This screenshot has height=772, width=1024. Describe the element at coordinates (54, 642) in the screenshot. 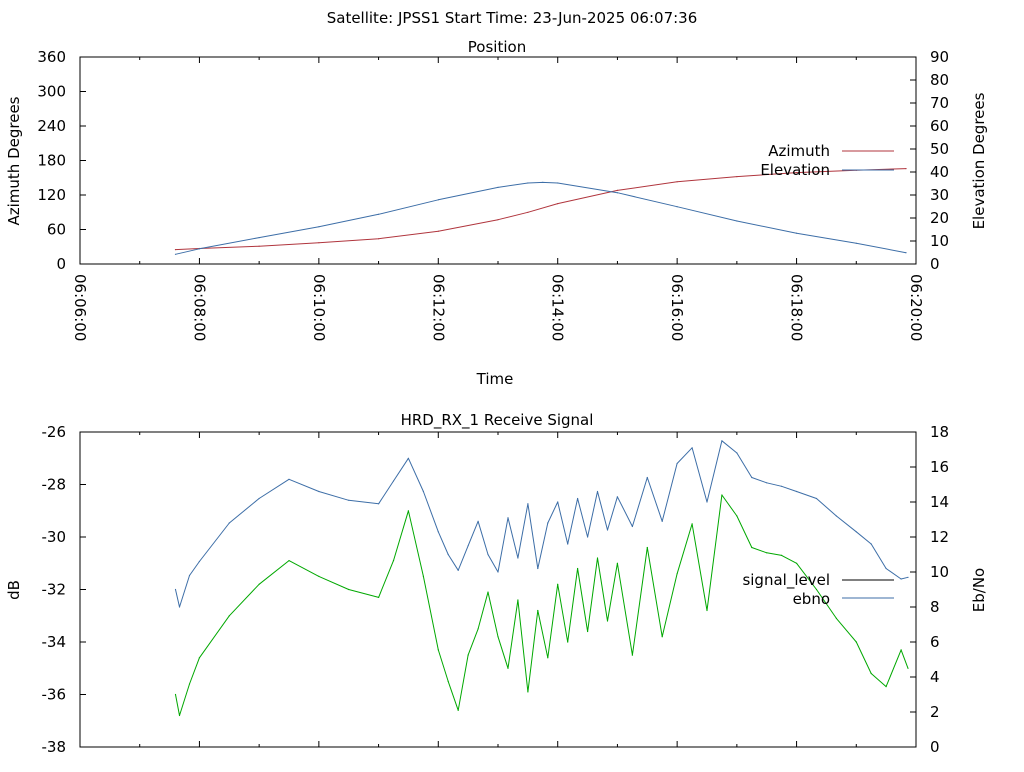

I see `y-tick-label: -34` at that location.